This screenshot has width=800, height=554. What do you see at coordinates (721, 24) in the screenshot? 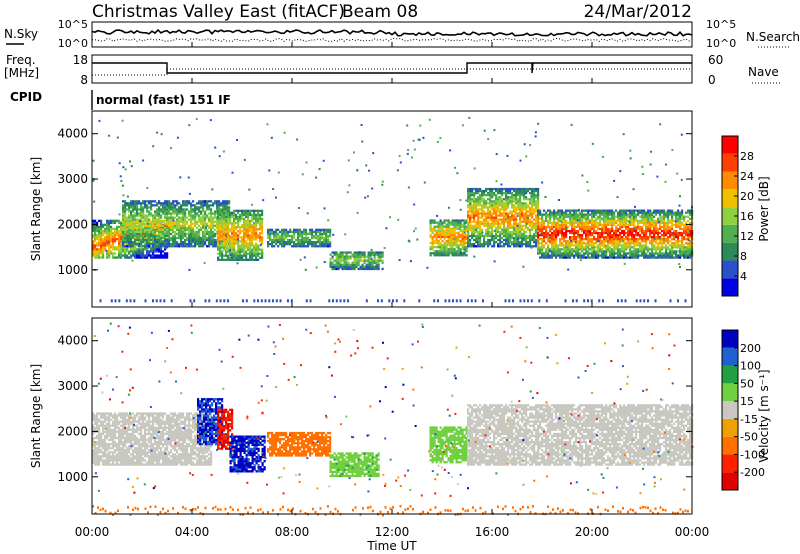
I see `noise-tick-right-top: 10^5` at bounding box center [721, 24].